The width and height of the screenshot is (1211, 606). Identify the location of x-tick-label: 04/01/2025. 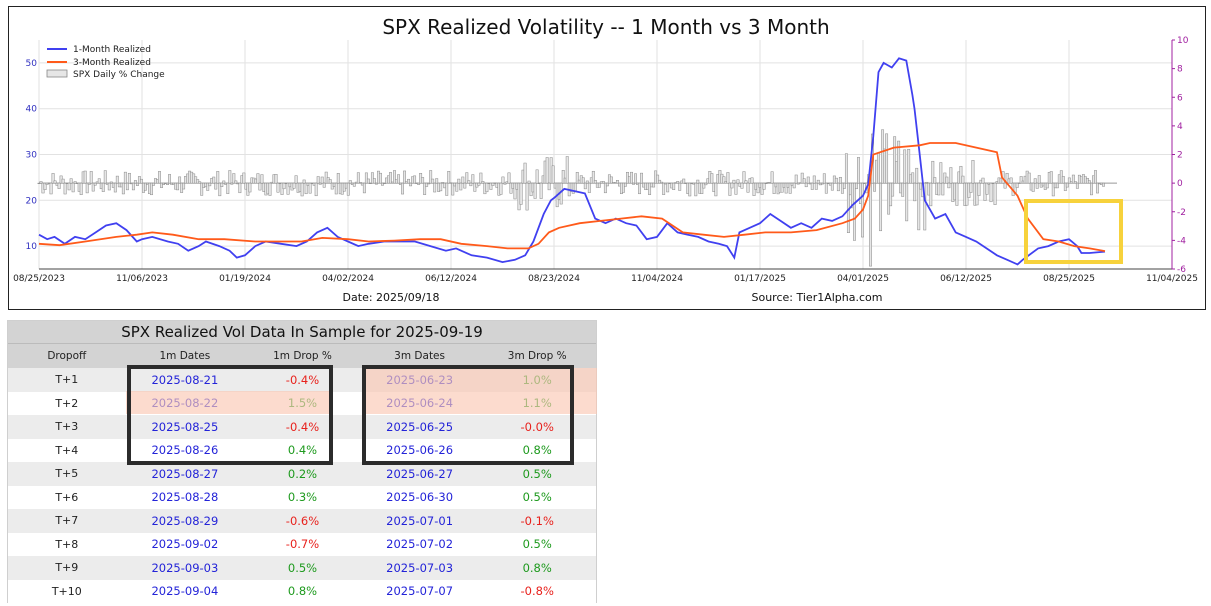
(863, 279).